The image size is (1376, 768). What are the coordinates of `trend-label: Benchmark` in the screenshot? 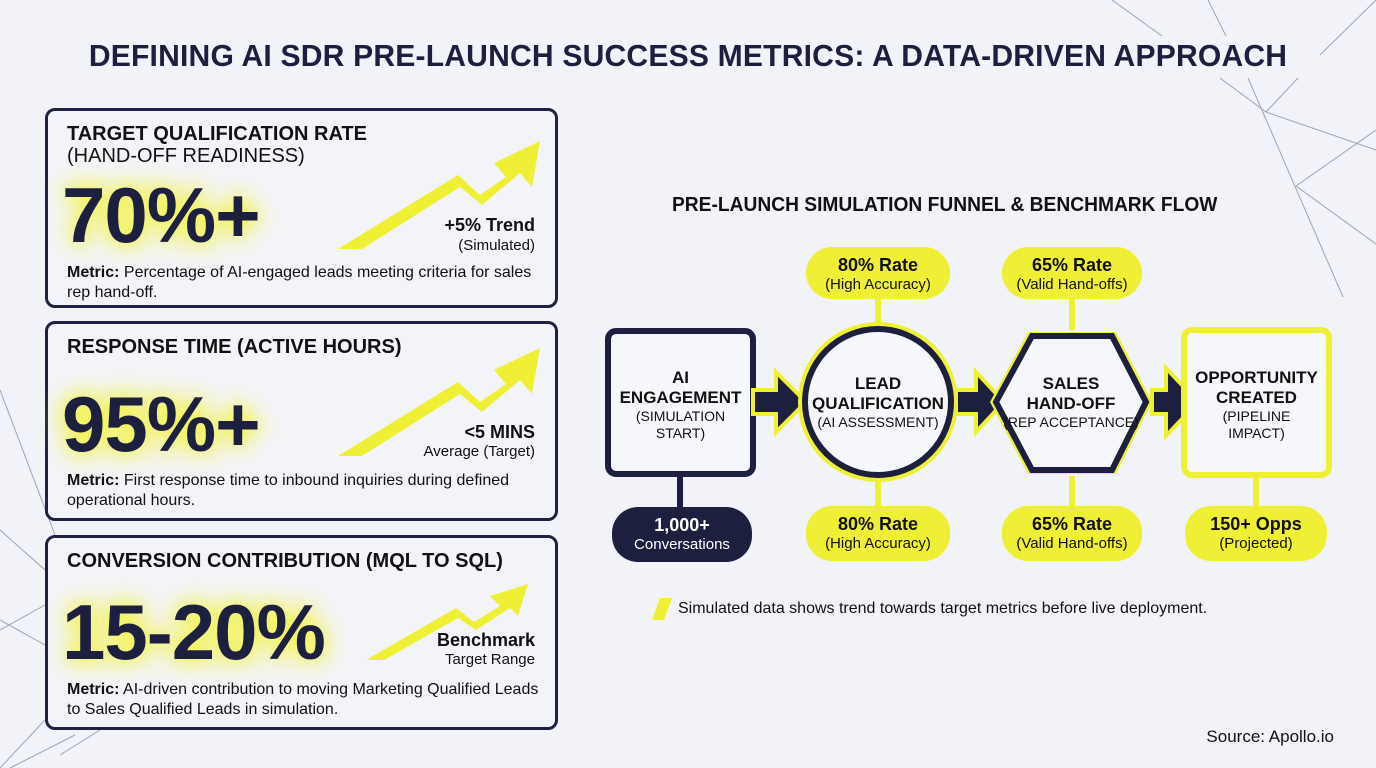 It's located at (485, 640).